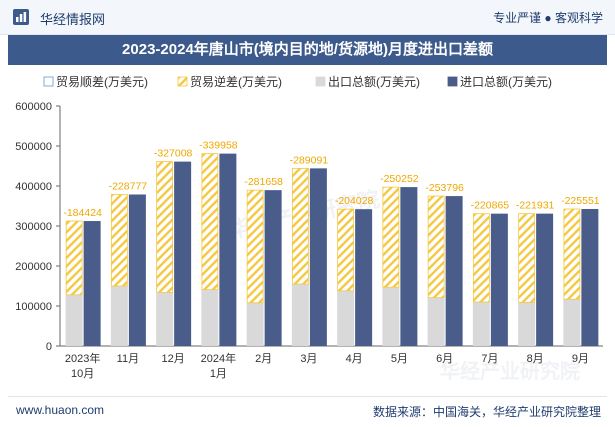 The width and height of the screenshot is (615, 427). Describe the element at coordinates (354, 359) in the screenshot. I see `x-tick-label: 4月` at that location.